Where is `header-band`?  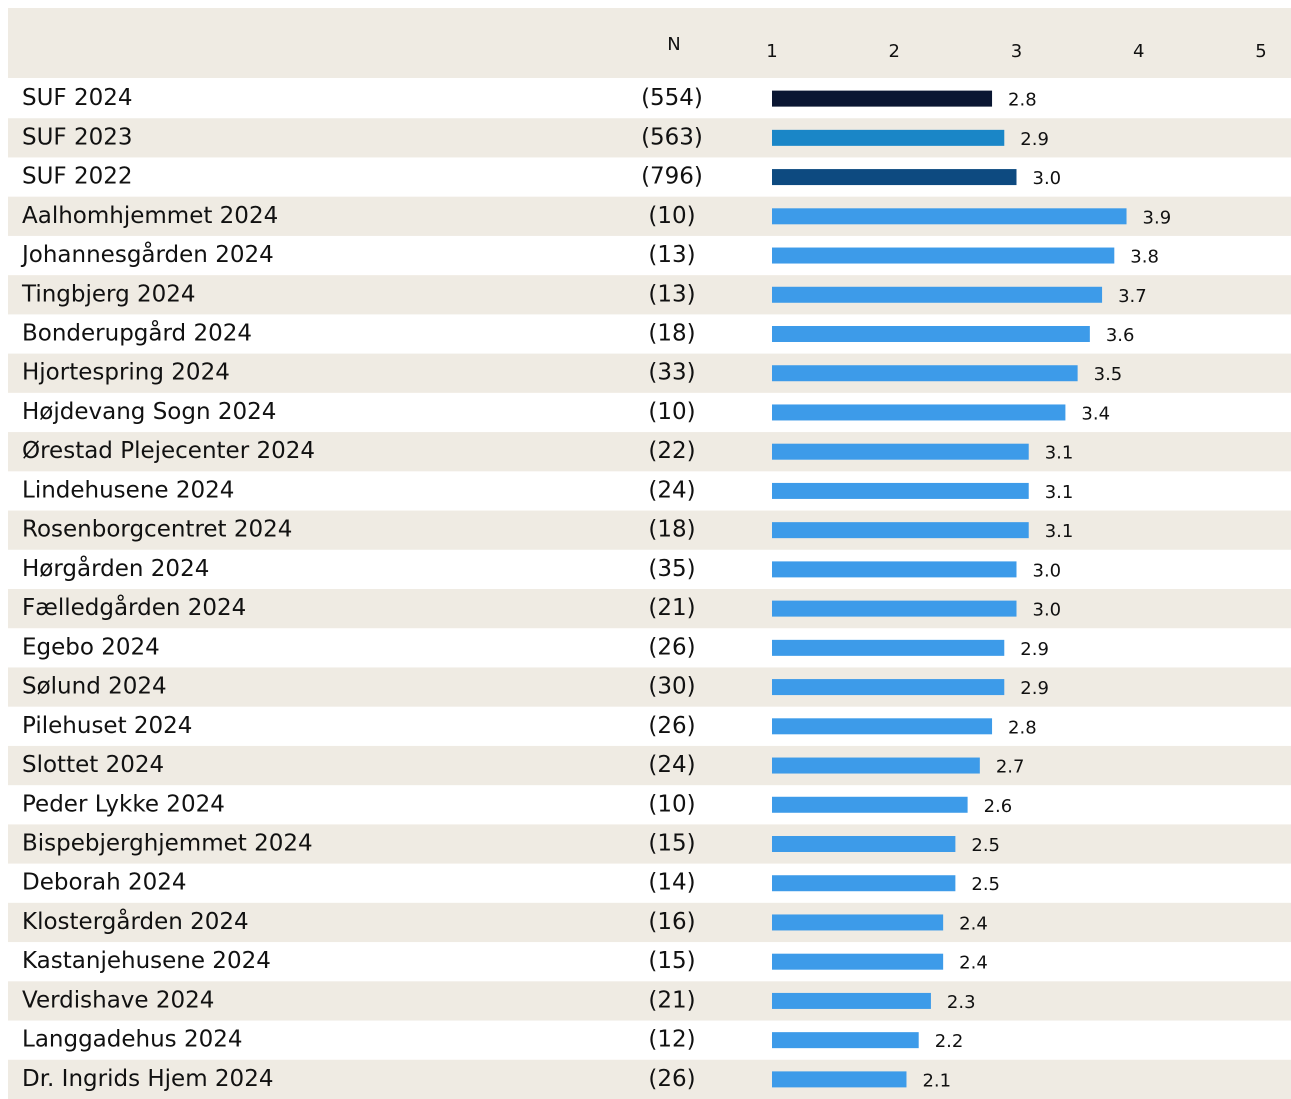 header-band is located at coordinates (649, 43).